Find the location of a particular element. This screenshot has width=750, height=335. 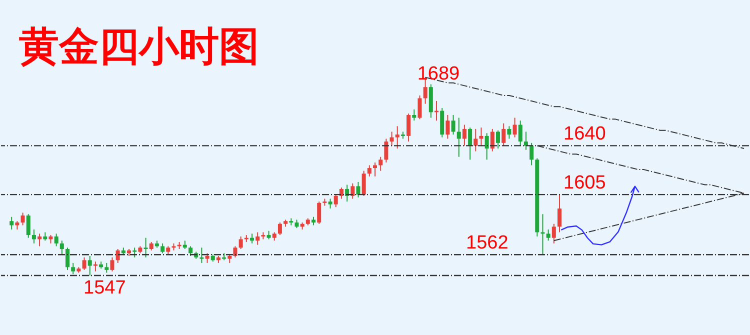

ref-line-label: 1605 is located at coordinates (585, 183).